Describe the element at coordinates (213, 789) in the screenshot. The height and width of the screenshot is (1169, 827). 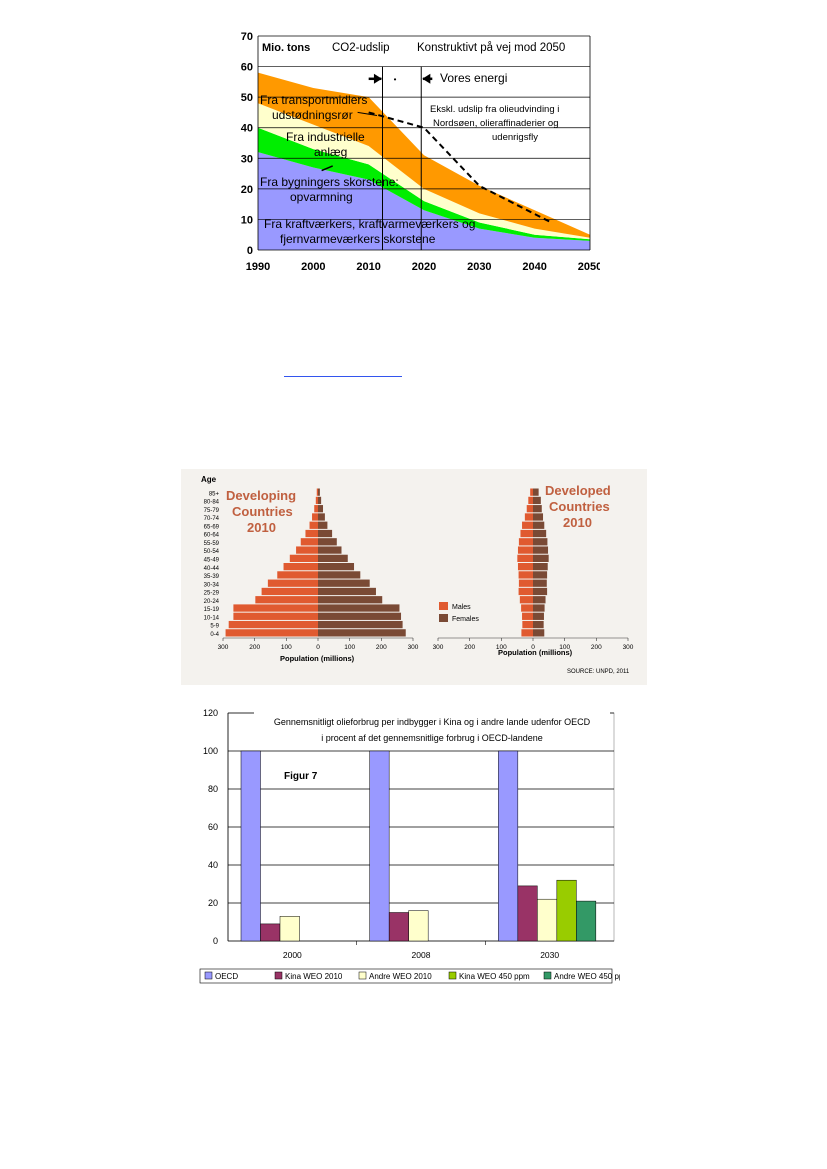
I see `y-tick-label: 80` at that location.